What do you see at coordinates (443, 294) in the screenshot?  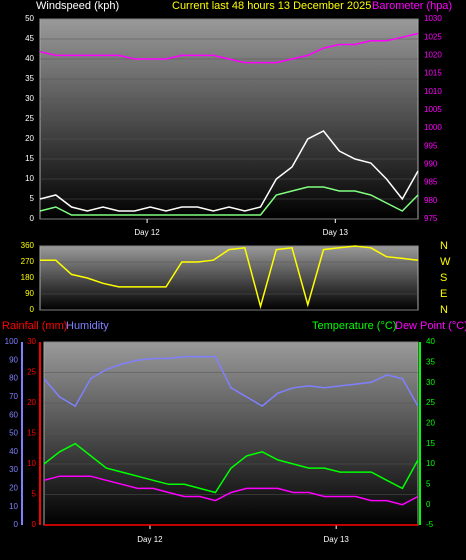 I see `y2-tick-label: E` at bounding box center [443, 294].